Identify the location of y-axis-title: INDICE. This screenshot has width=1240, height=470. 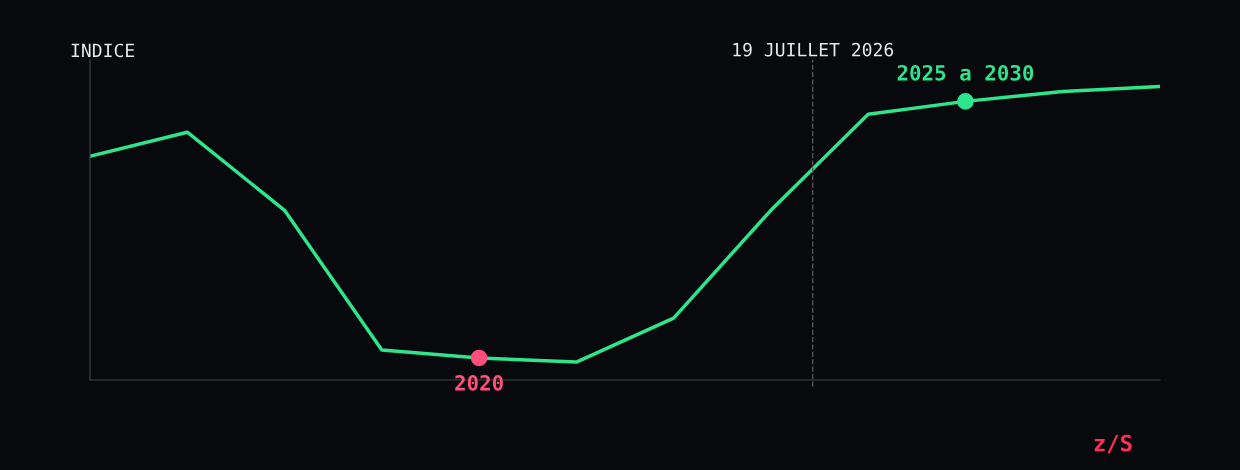
(103, 50).